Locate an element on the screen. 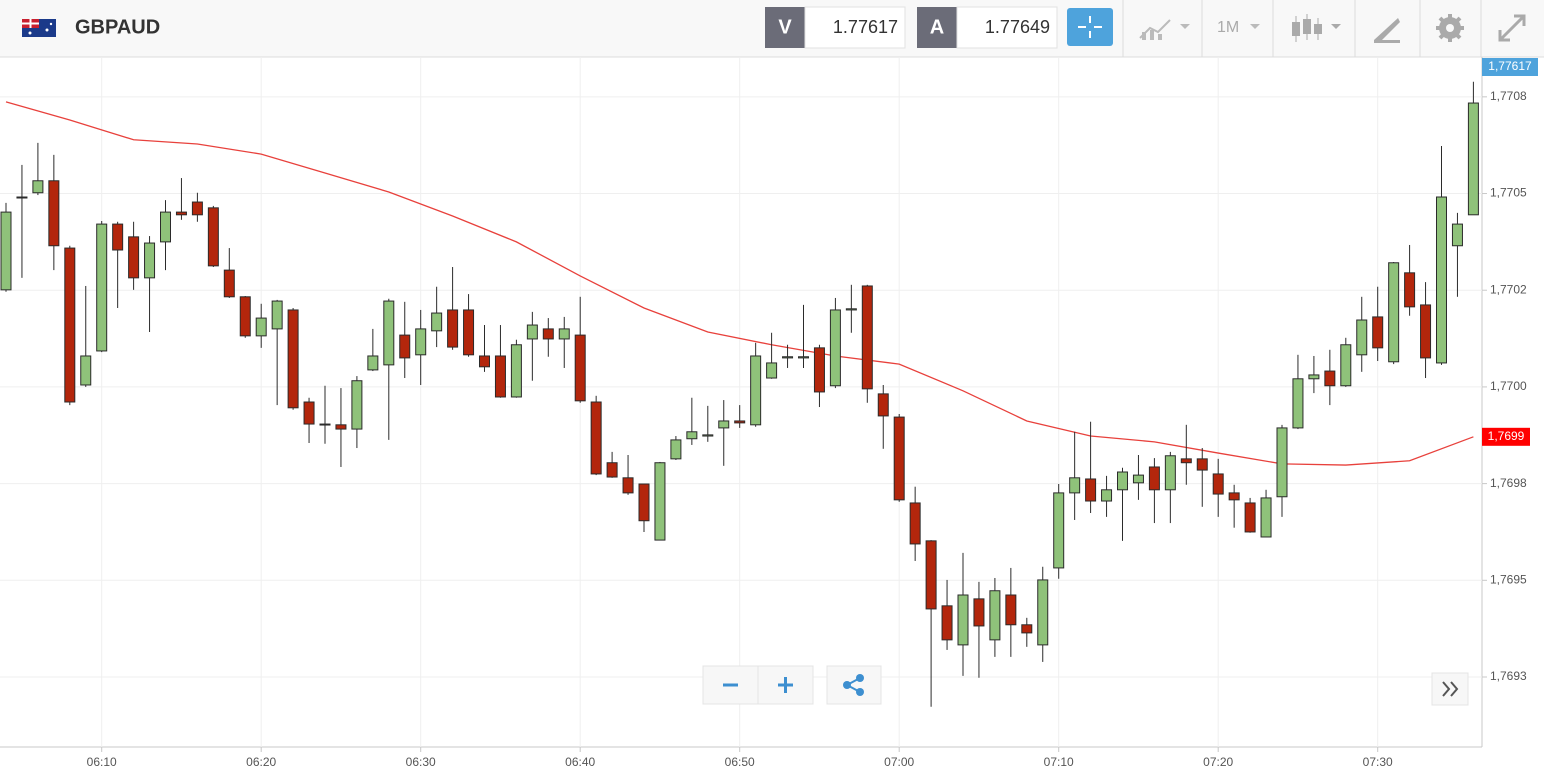 This screenshot has height=782, width=1544. fullscreen-button is located at coordinates (1512, 28).